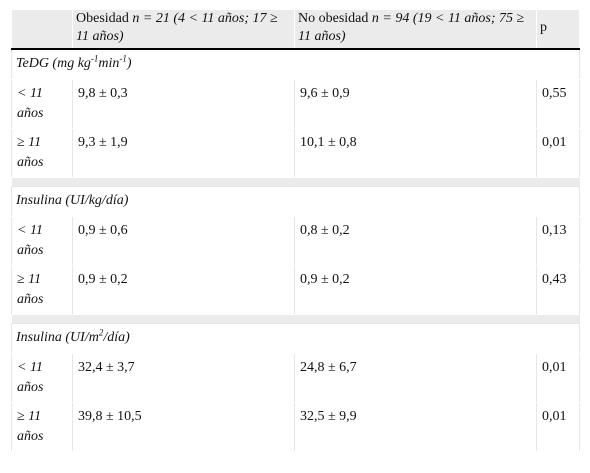  What do you see at coordinates (183, 378) in the screenshot?
I see `cell-obesidad: 32,4 ± 3,7` at bounding box center [183, 378].